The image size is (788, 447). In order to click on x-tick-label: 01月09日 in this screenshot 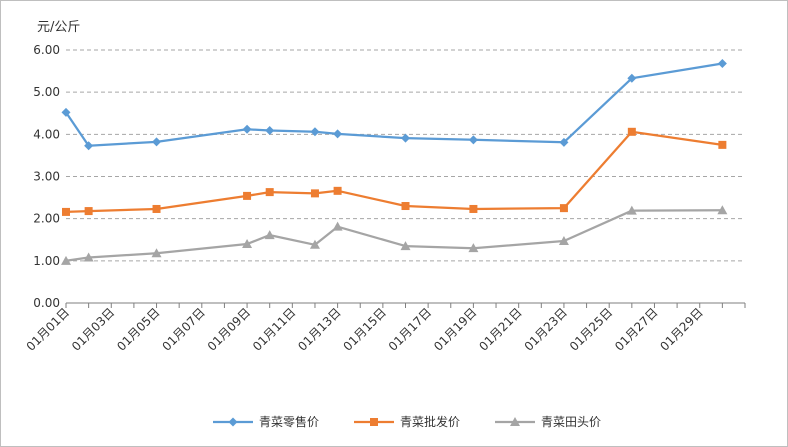, I will do `click(229, 329)`.